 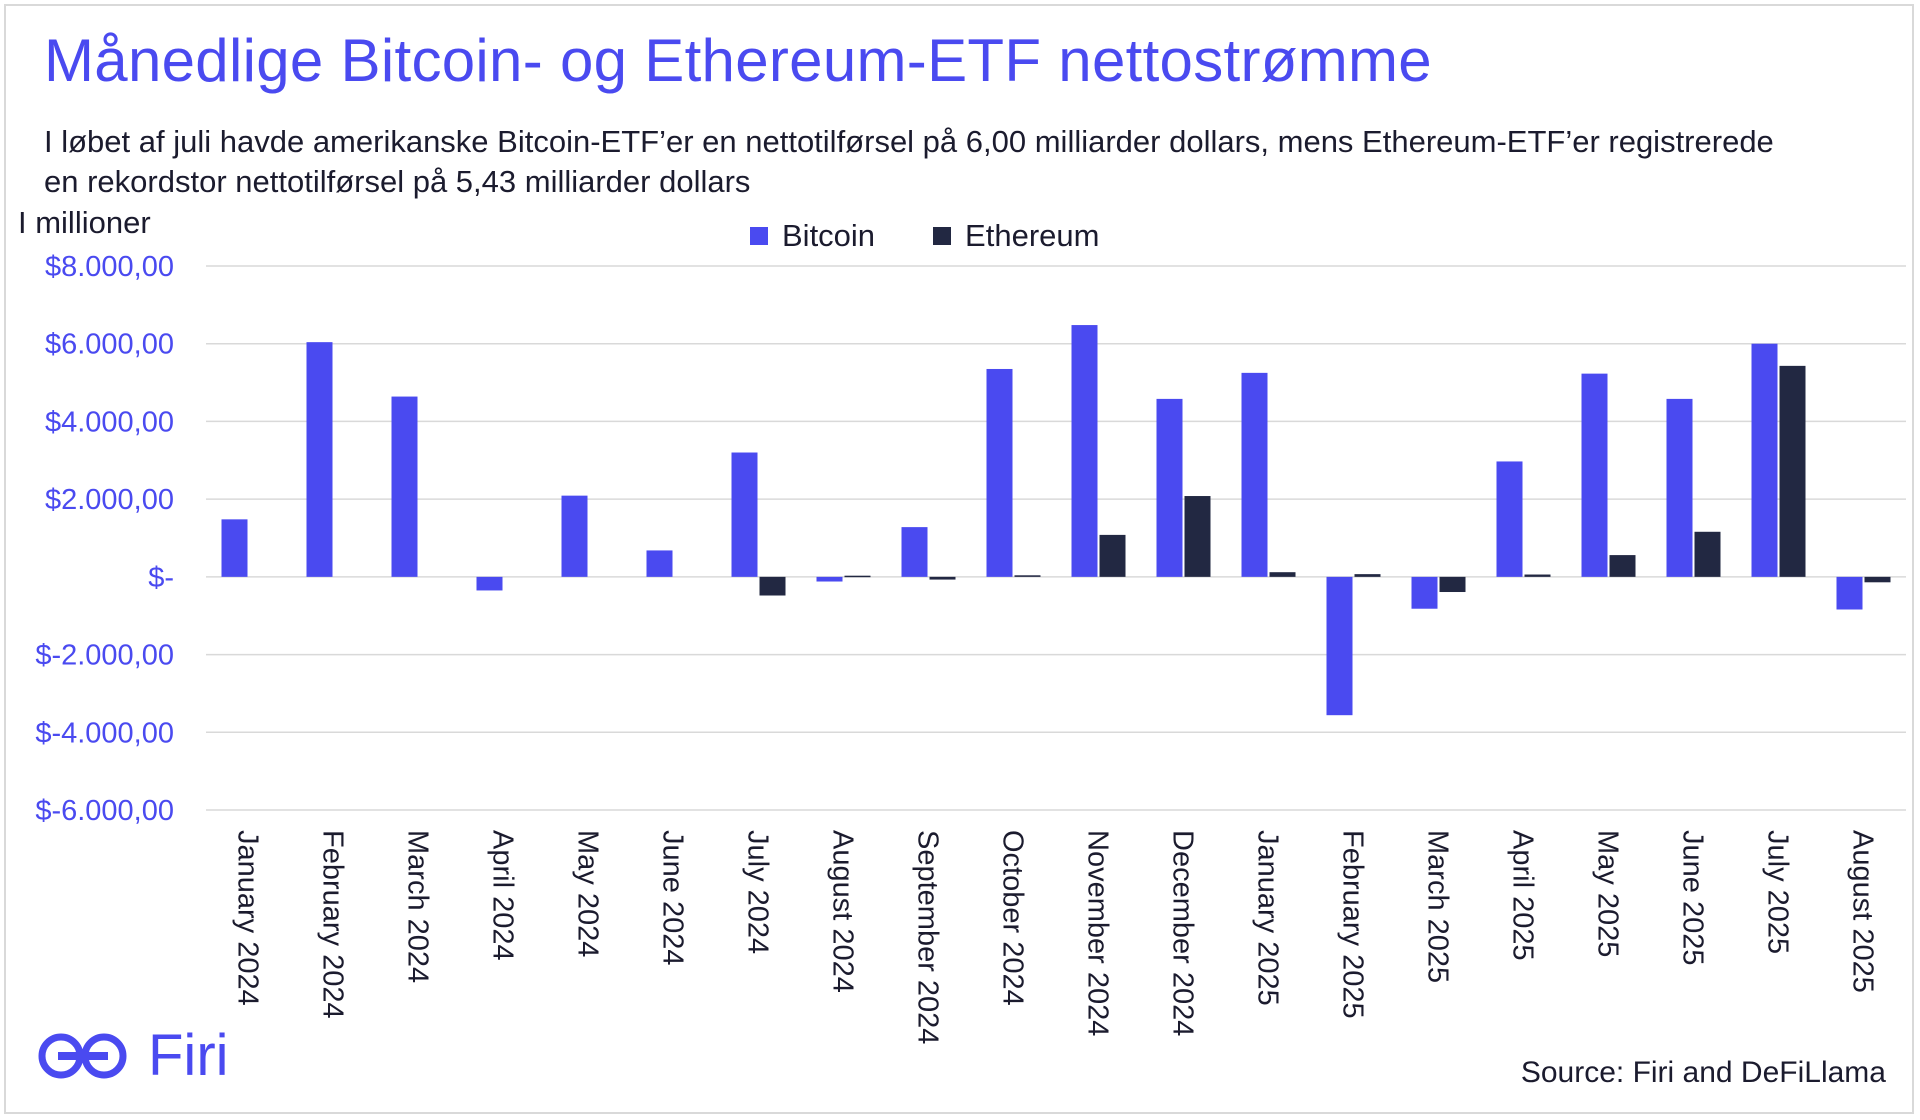 I want to click on source-note: Source: Firi and DeFiLlama, so click(x=1703, y=1072).